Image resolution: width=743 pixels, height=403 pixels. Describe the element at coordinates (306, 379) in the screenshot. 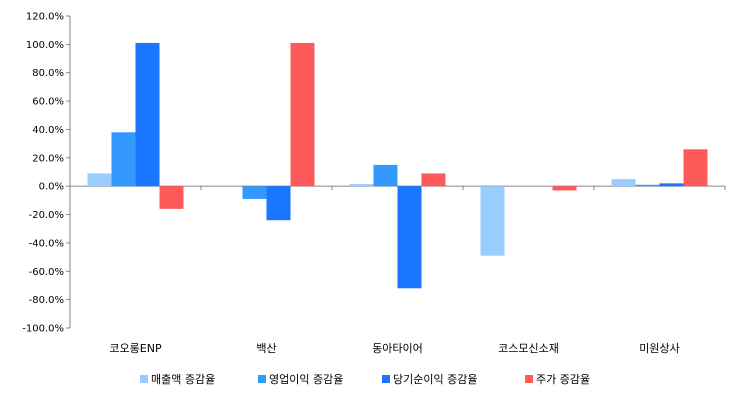

I see `legend-label: 영업이익 증감율` at that location.